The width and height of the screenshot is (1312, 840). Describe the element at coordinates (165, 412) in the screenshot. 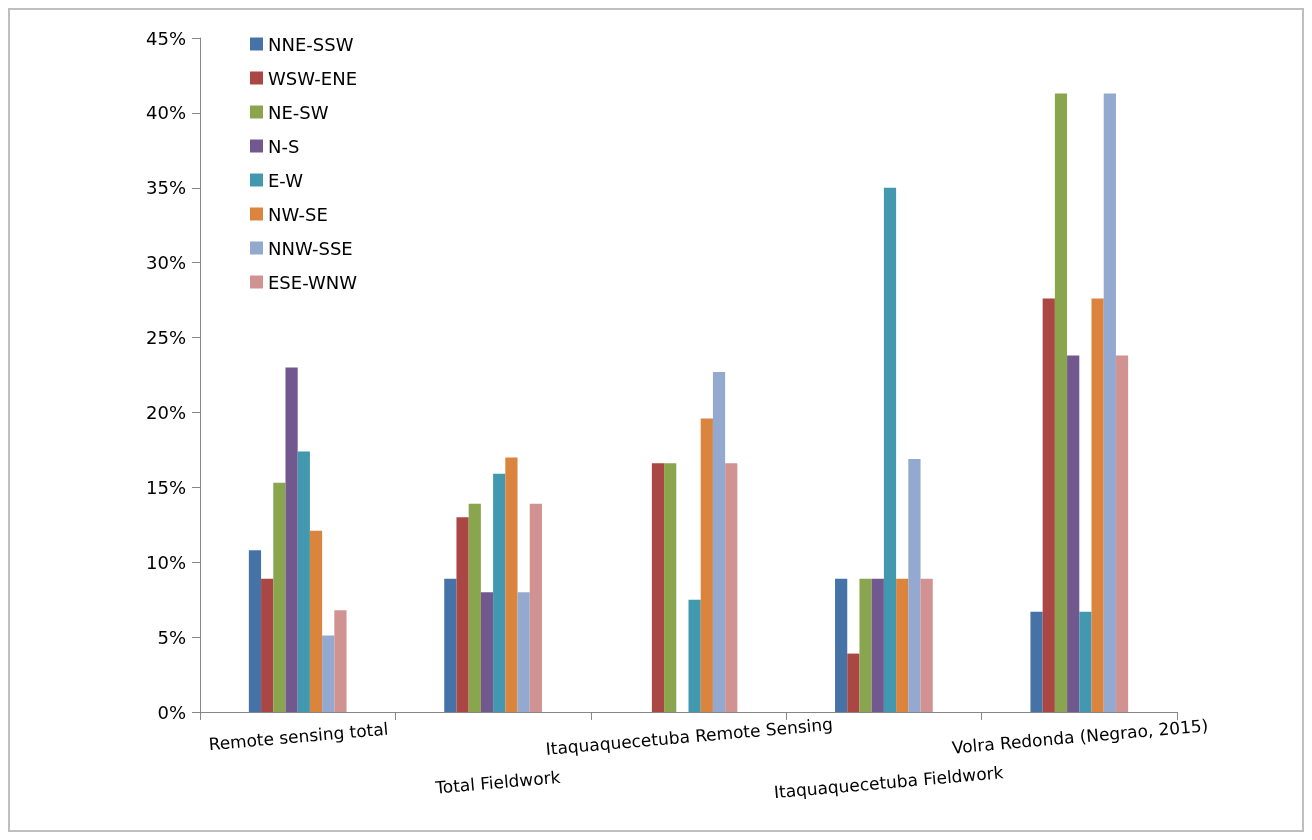

I see `y-tick-label: 20%` at that location.